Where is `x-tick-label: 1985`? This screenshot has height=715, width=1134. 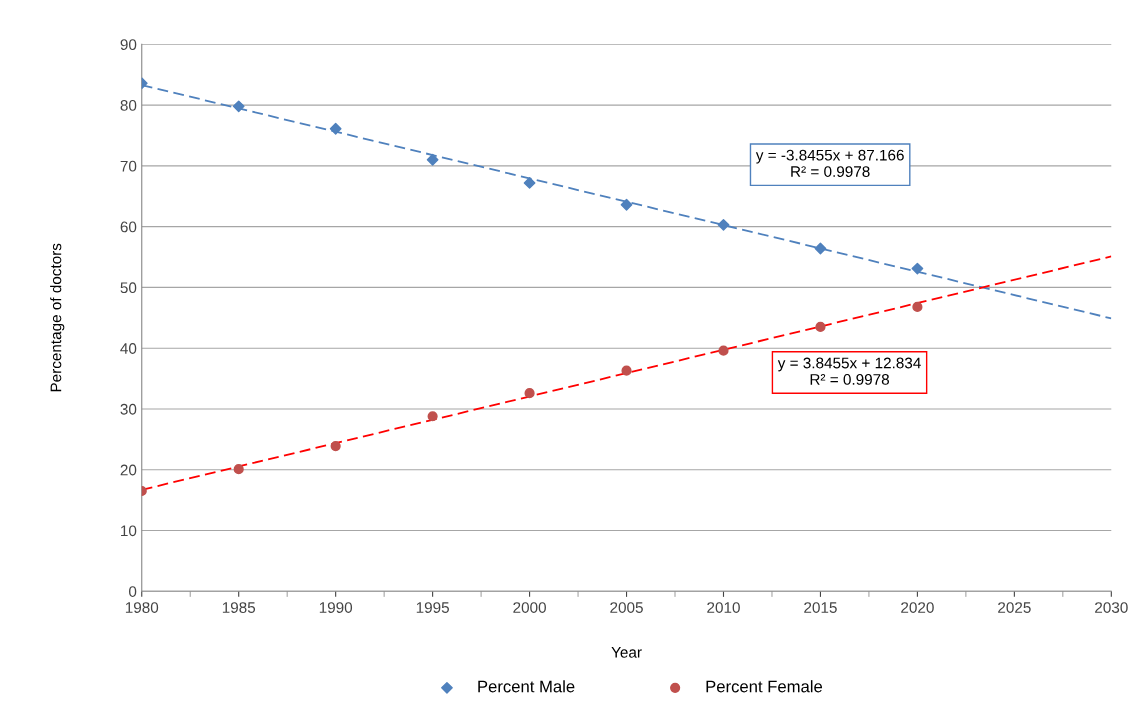 x-tick-label: 1985 is located at coordinates (239, 607).